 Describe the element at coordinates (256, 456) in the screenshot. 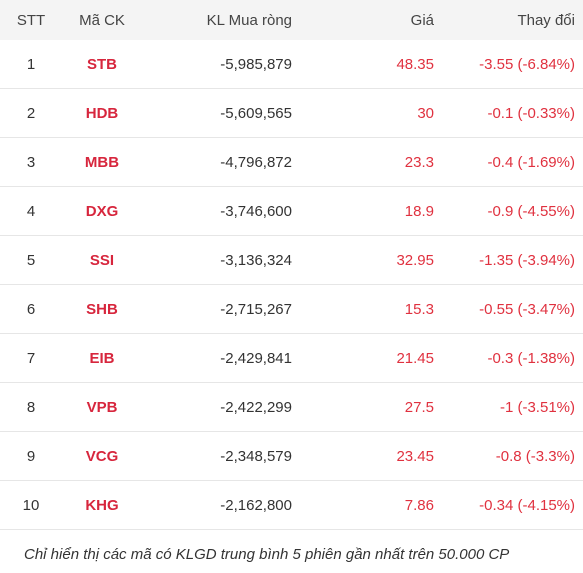

I see `row-net-buy: -2,348,579` at that location.